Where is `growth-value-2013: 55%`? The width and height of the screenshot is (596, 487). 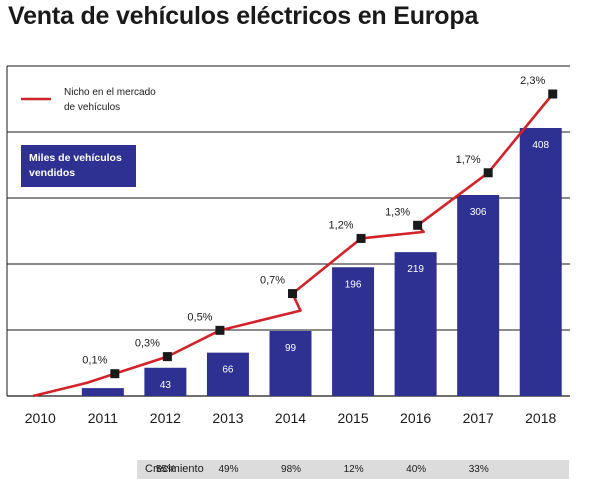 growth-value-2013: 55% is located at coordinates (165, 469).